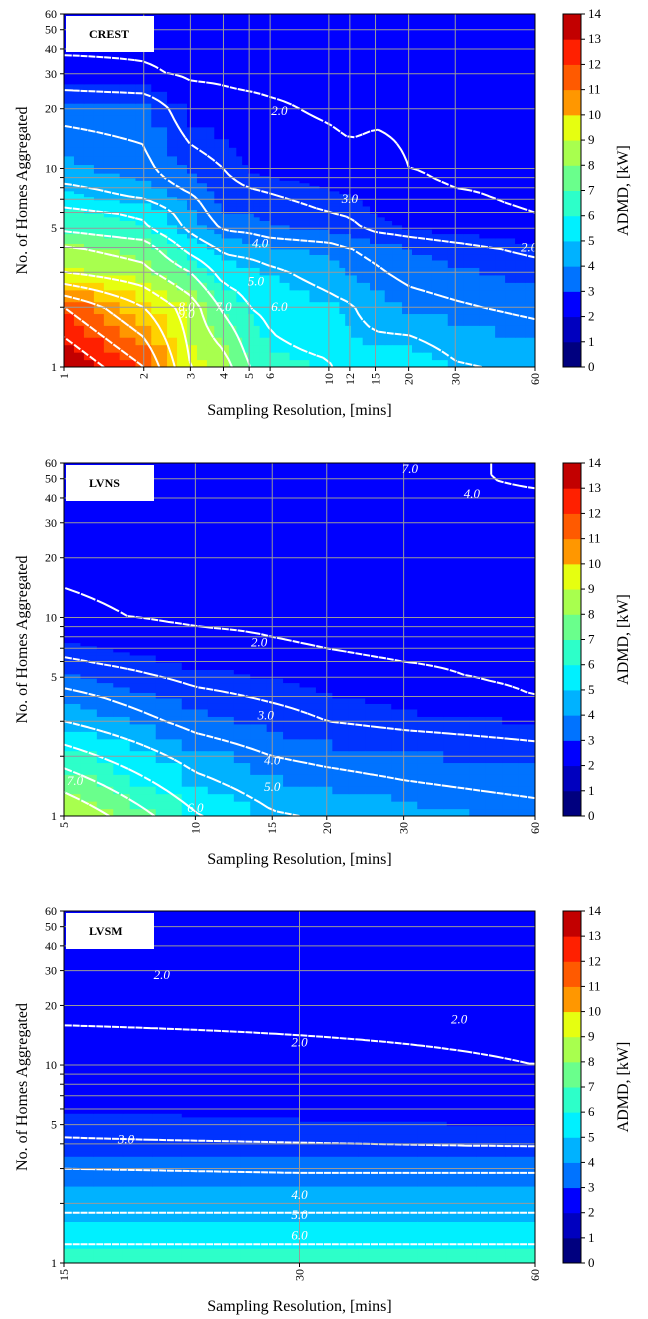 The height and width of the screenshot is (1319, 648). I want to click on x-tick-label: 20, so click(409, 379).